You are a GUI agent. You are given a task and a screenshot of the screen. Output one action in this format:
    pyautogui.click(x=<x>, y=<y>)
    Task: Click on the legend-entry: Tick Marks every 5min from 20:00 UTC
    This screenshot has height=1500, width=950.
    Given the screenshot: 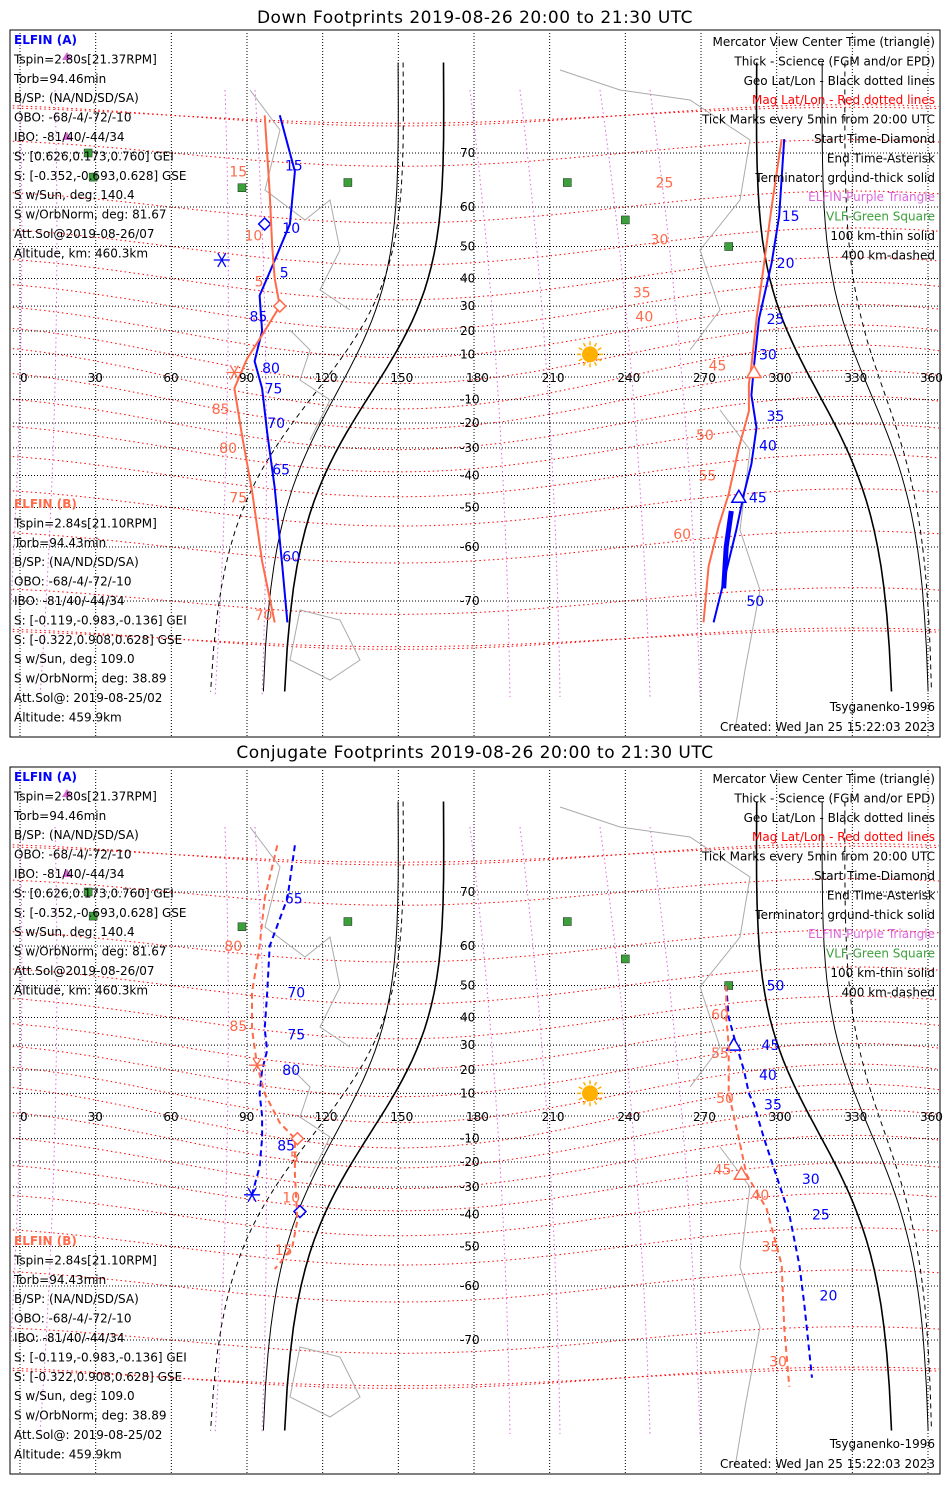 What is the action you would take?
    pyautogui.click(x=818, y=120)
    